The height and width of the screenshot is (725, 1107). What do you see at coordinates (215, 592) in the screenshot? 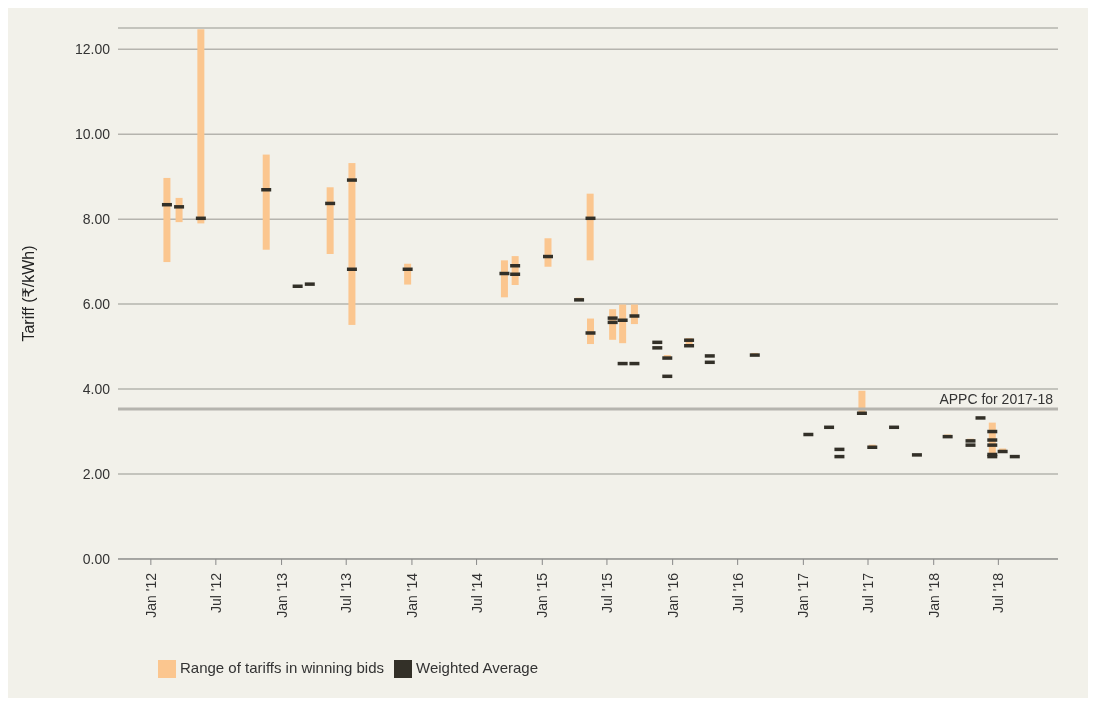
I see `x-tick-label: Jul '12` at bounding box center [215, 592].